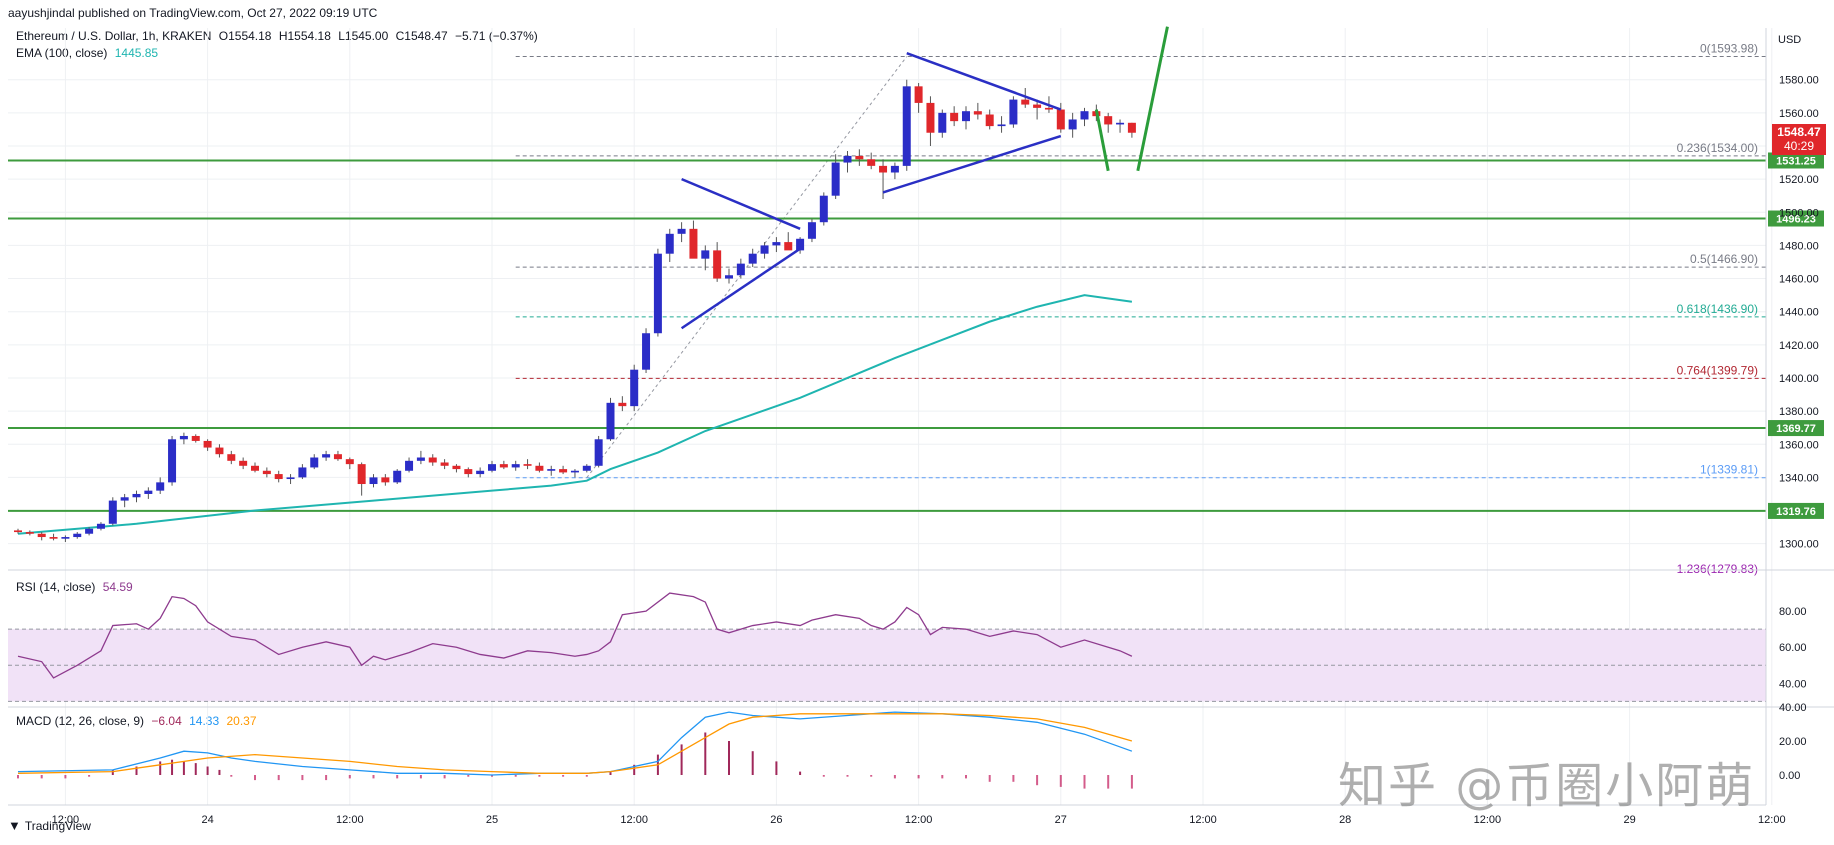 This screenshot has height=845, width=1834. I want to click on fib-label: 1.236(1279.83), so click(1717, 569).